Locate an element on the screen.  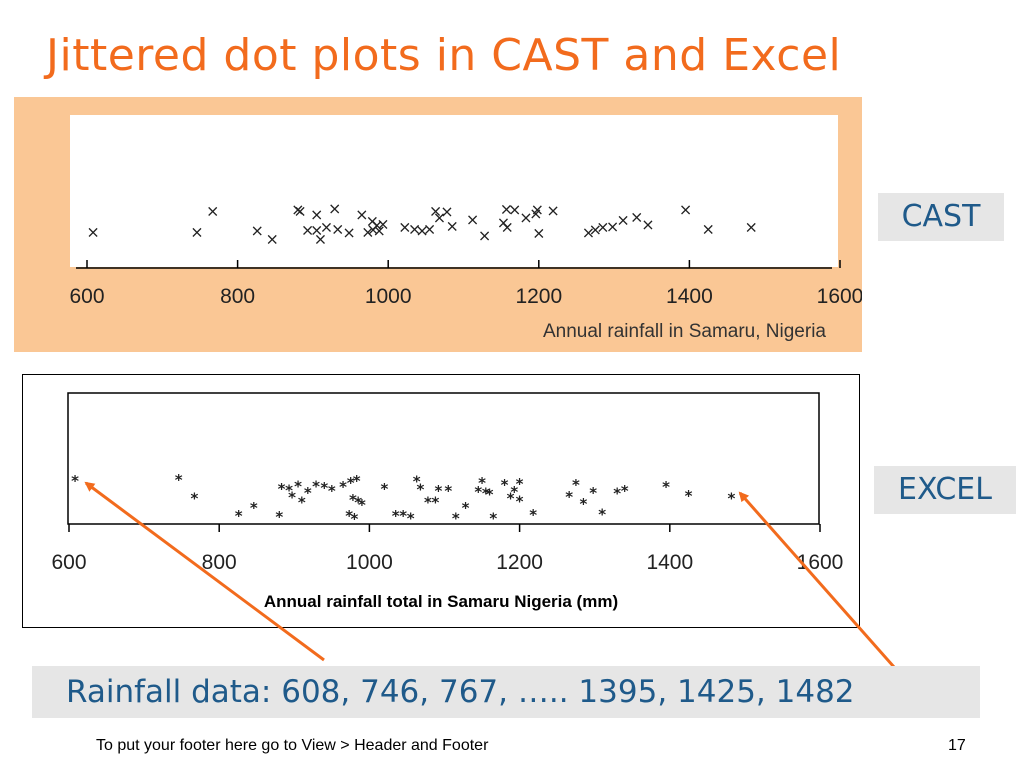
page-number: 17 is located at coordinates (957, 745).